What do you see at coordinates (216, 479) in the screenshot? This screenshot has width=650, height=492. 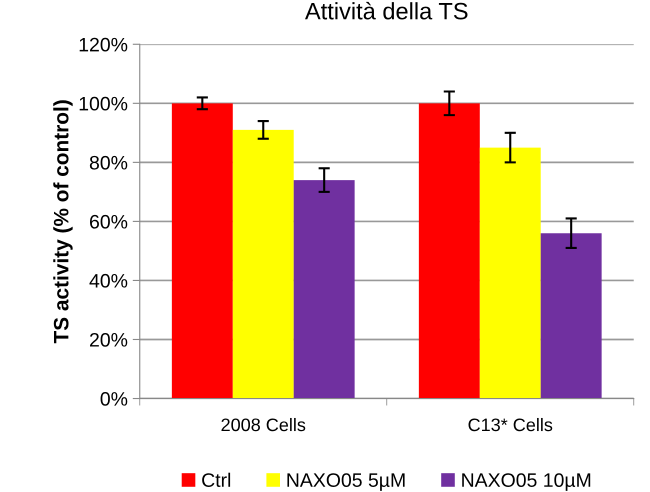 I see `legend-label: Ctrl` at bounding box center [216, 479].